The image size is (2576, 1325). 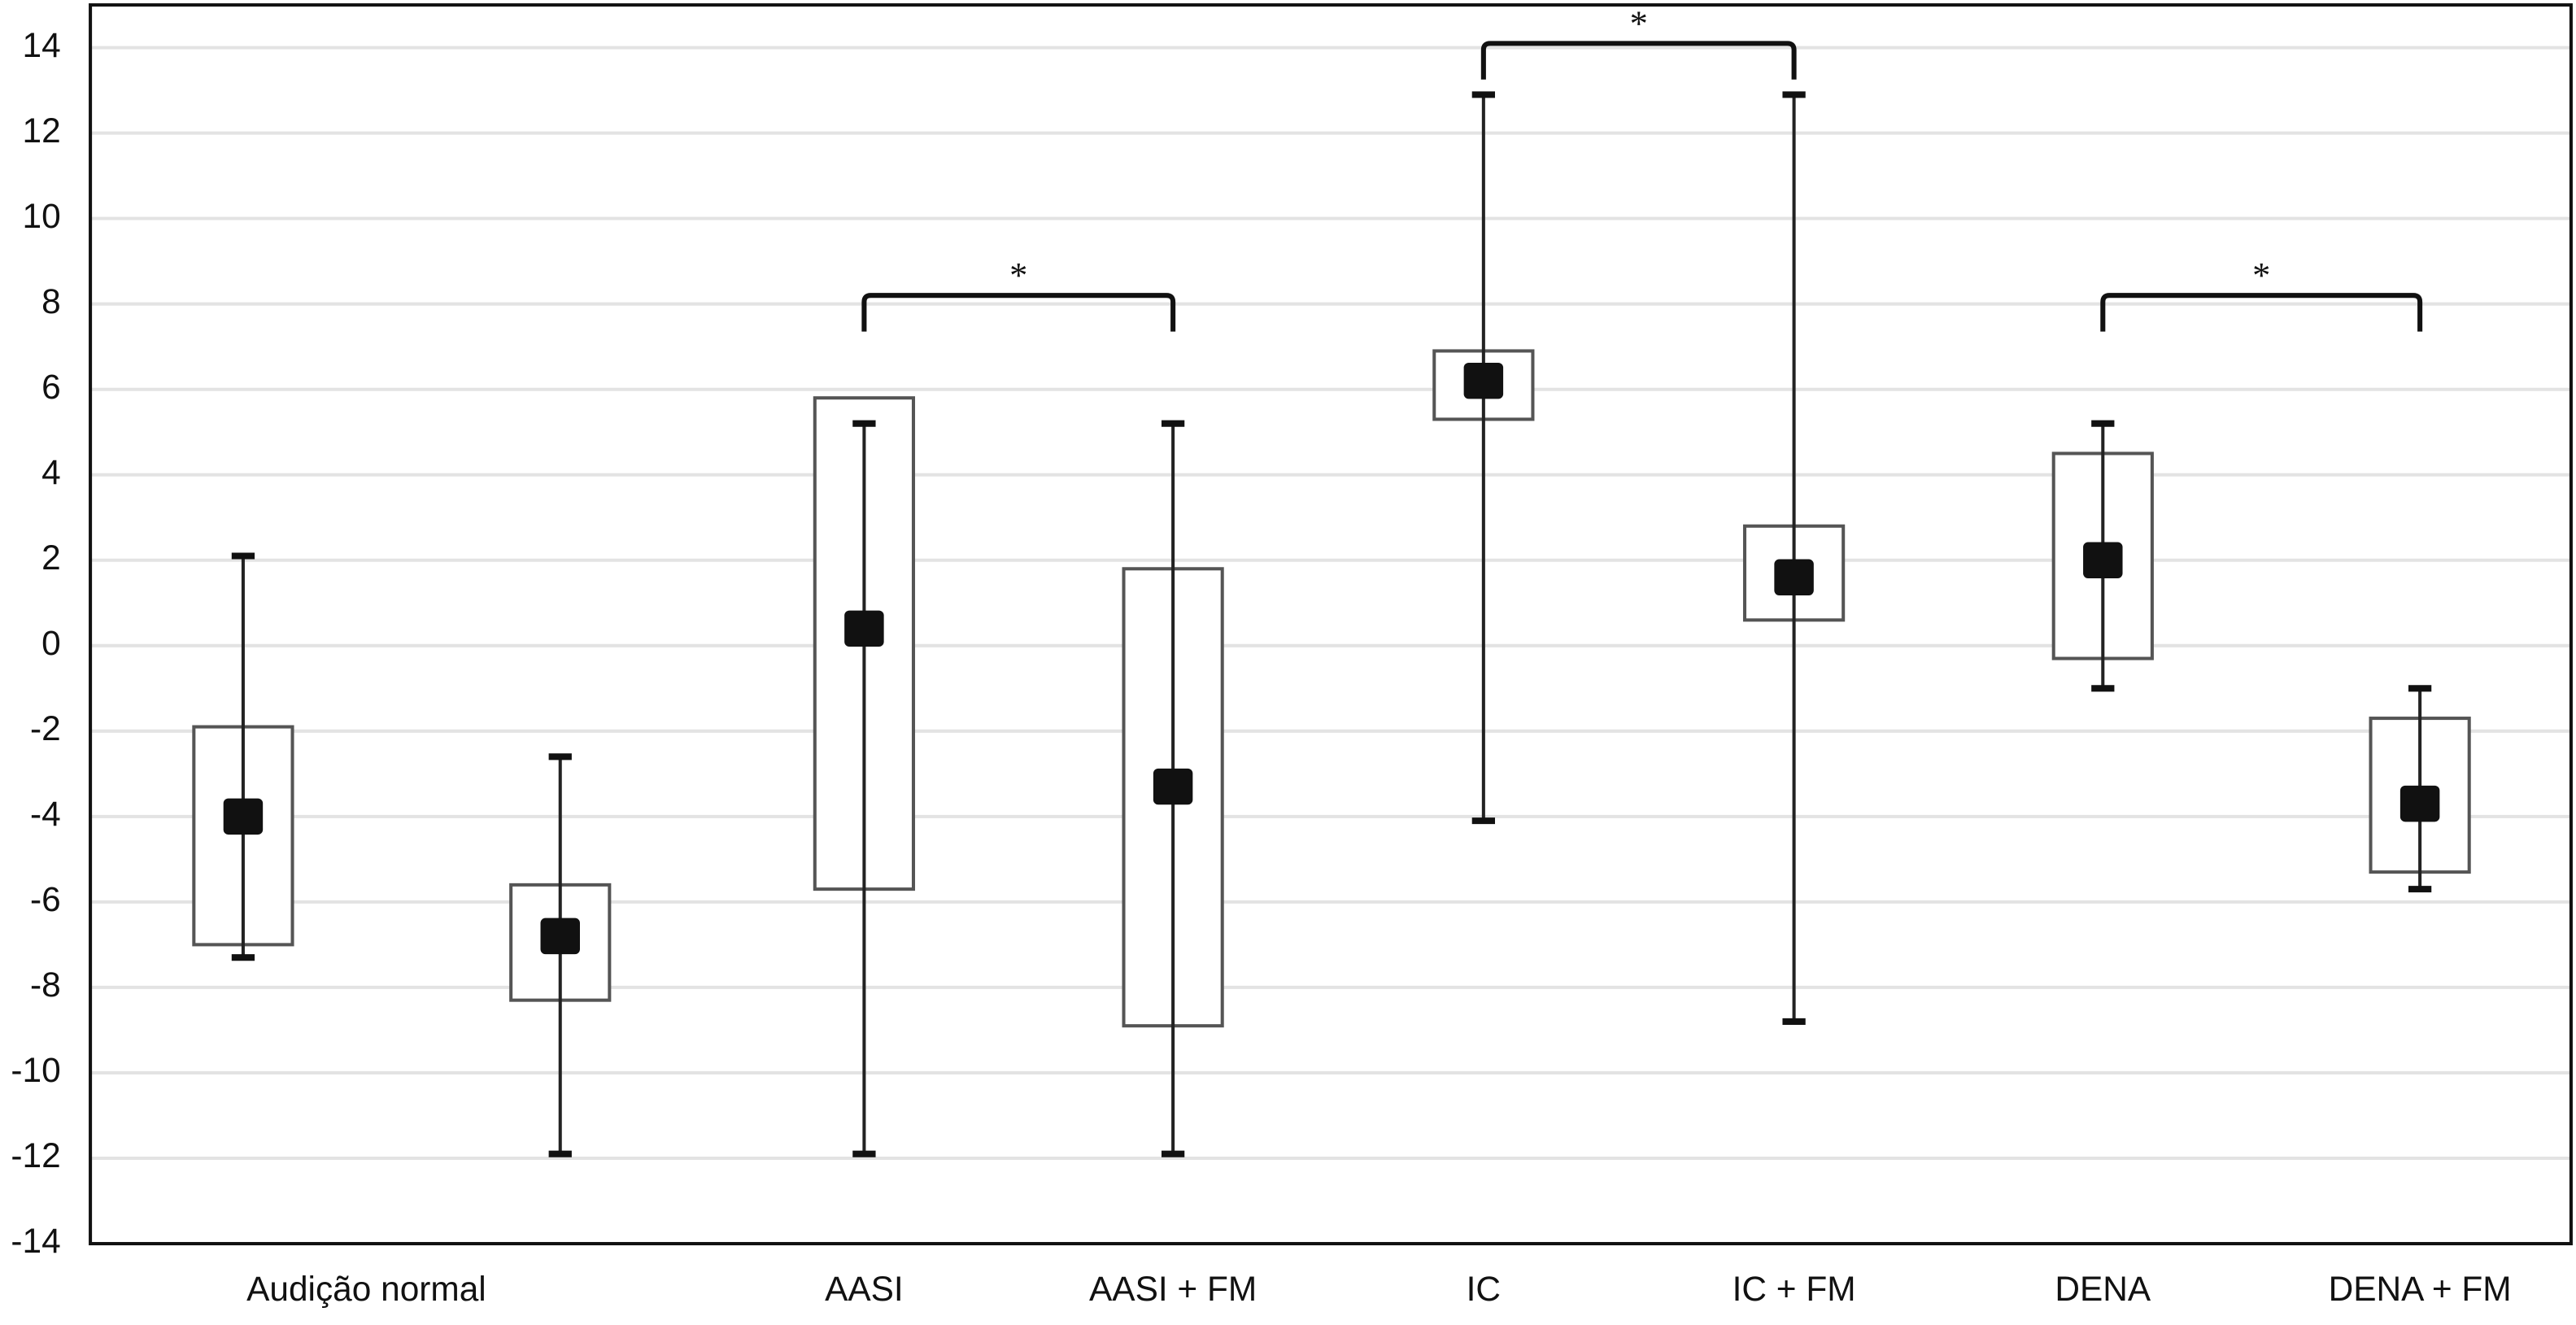 What do you see at coordinates (45, 899) in the screenshot?
I see `y-tick-label: -6` at bounding box center [45, 899].